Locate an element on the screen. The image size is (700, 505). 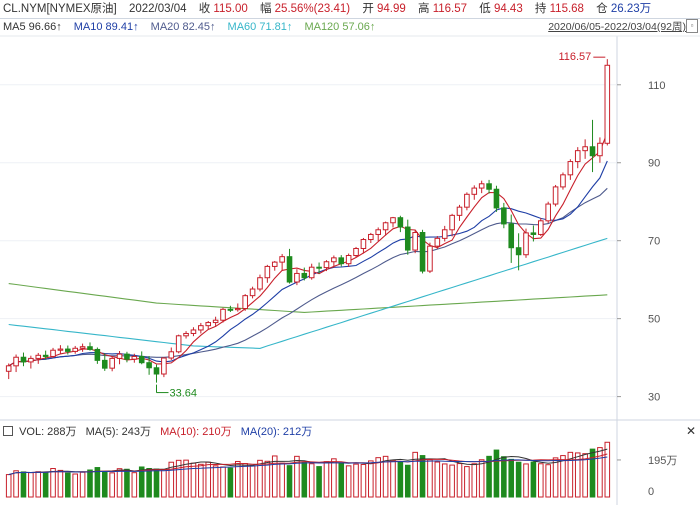
vol-ma5: MA(5): 243万 is located at coordinates (118, 432).